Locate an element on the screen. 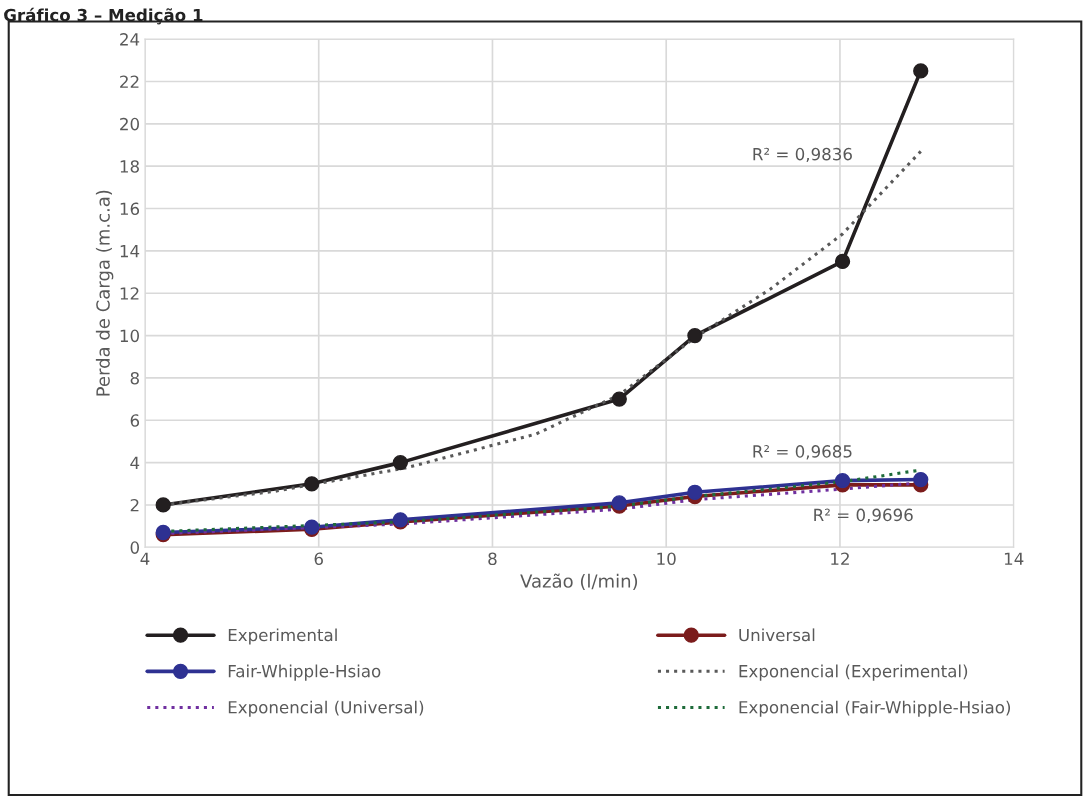 The height and width of the screenshot is (799, 1090). y-tick-label: 24 is located at coordinates (130, 39).